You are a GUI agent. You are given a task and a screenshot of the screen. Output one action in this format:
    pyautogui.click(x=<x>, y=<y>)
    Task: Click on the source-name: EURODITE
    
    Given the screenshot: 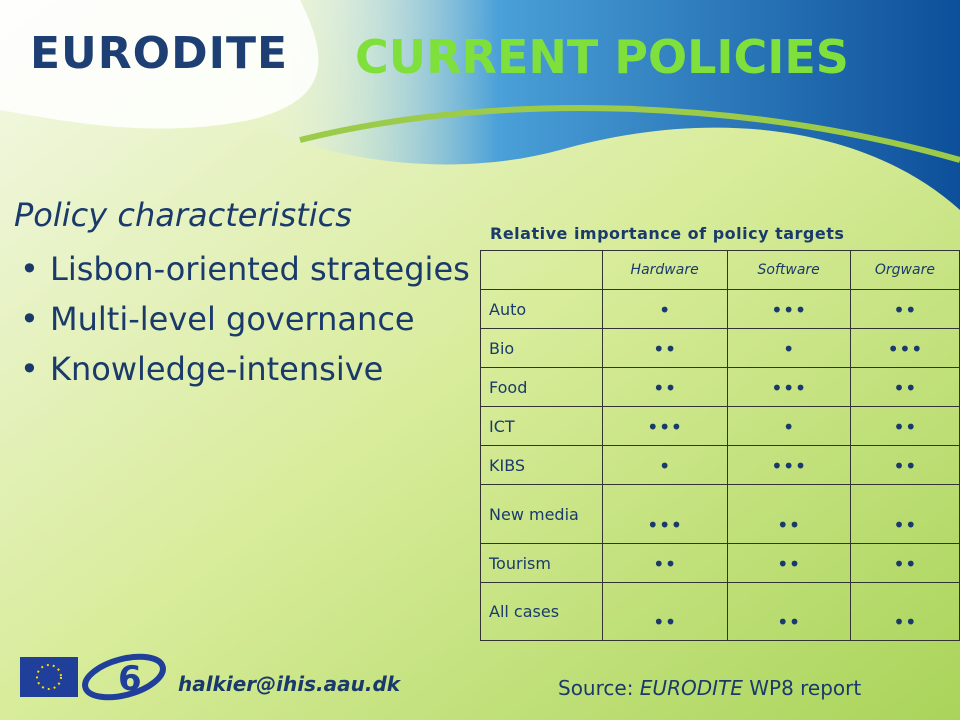 What is the action you would take?
    pyautogui.click(x=691, y=688)
    